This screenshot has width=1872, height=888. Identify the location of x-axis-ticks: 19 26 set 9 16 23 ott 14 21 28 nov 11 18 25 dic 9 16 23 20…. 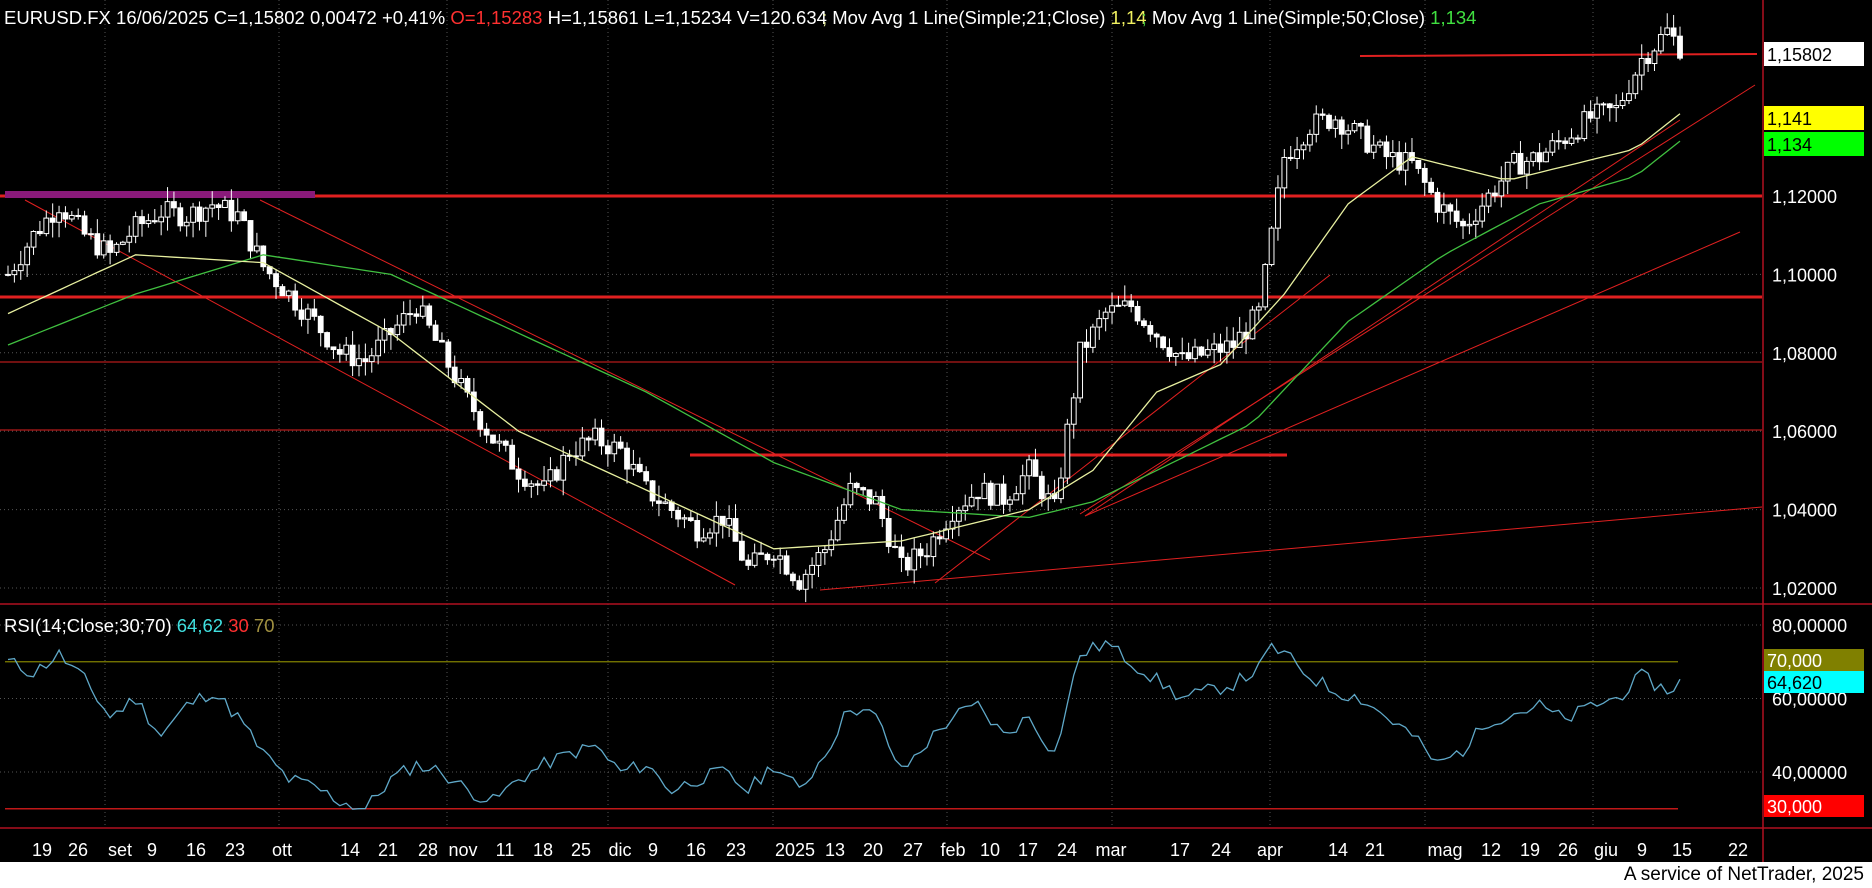
(890, 850).